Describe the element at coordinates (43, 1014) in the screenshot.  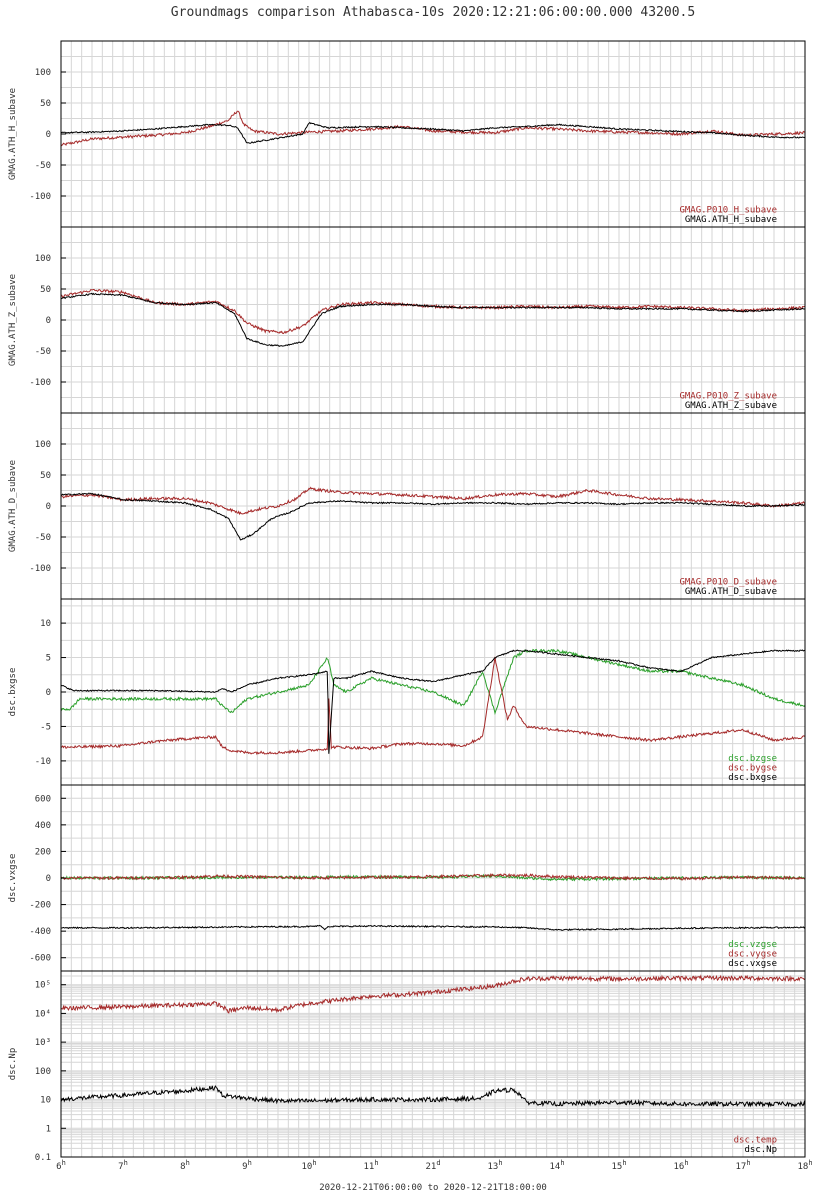
I see `y-tick-label: 10⁴` at that location.